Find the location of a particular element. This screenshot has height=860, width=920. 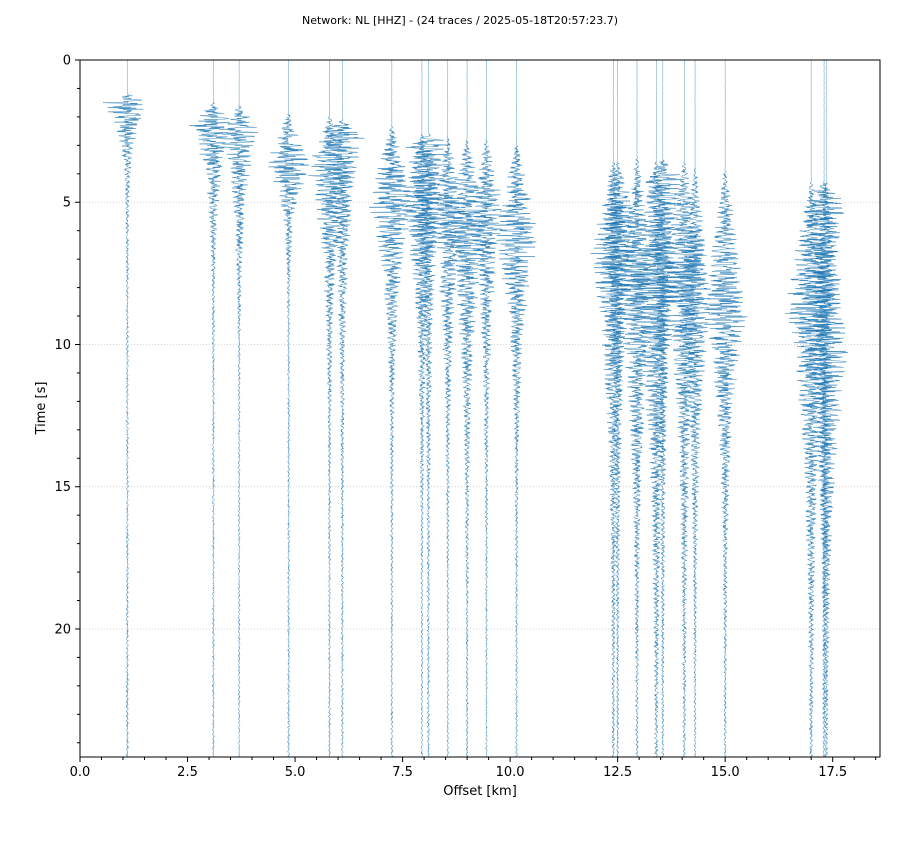

x-tick-label: 12.5 is located at coordinates (617, 772).